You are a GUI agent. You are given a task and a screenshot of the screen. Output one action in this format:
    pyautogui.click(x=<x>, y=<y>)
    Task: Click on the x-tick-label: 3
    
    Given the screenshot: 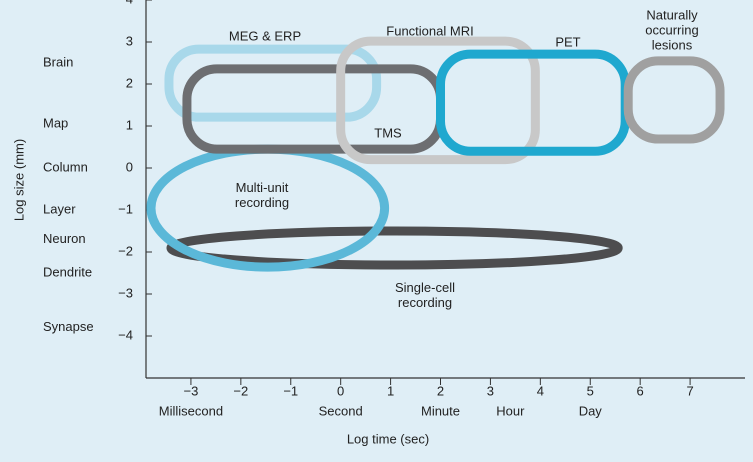 What is the action you would take?
    pyautogui.click(x=490, y=390)
    